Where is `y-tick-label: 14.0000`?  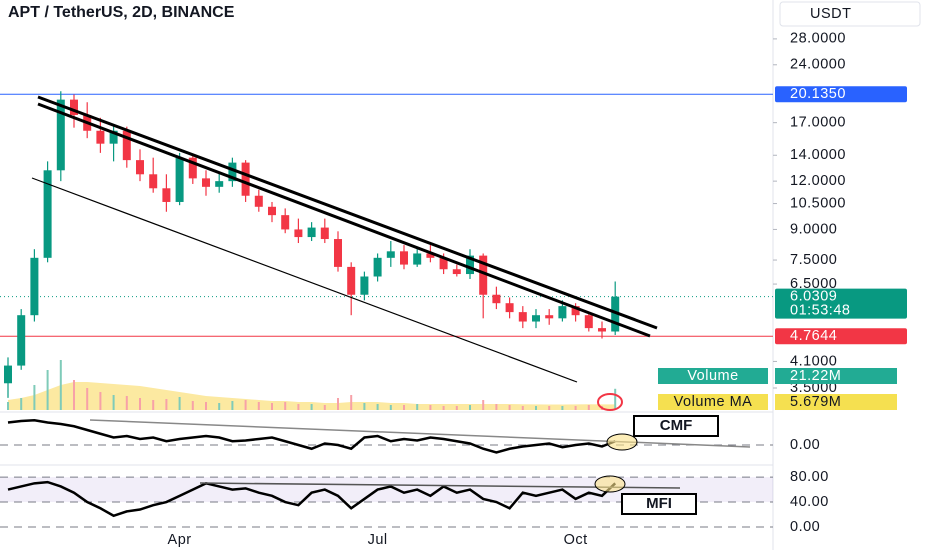
y-tick-label: 14.0000 is located at coordinates (818, 155).